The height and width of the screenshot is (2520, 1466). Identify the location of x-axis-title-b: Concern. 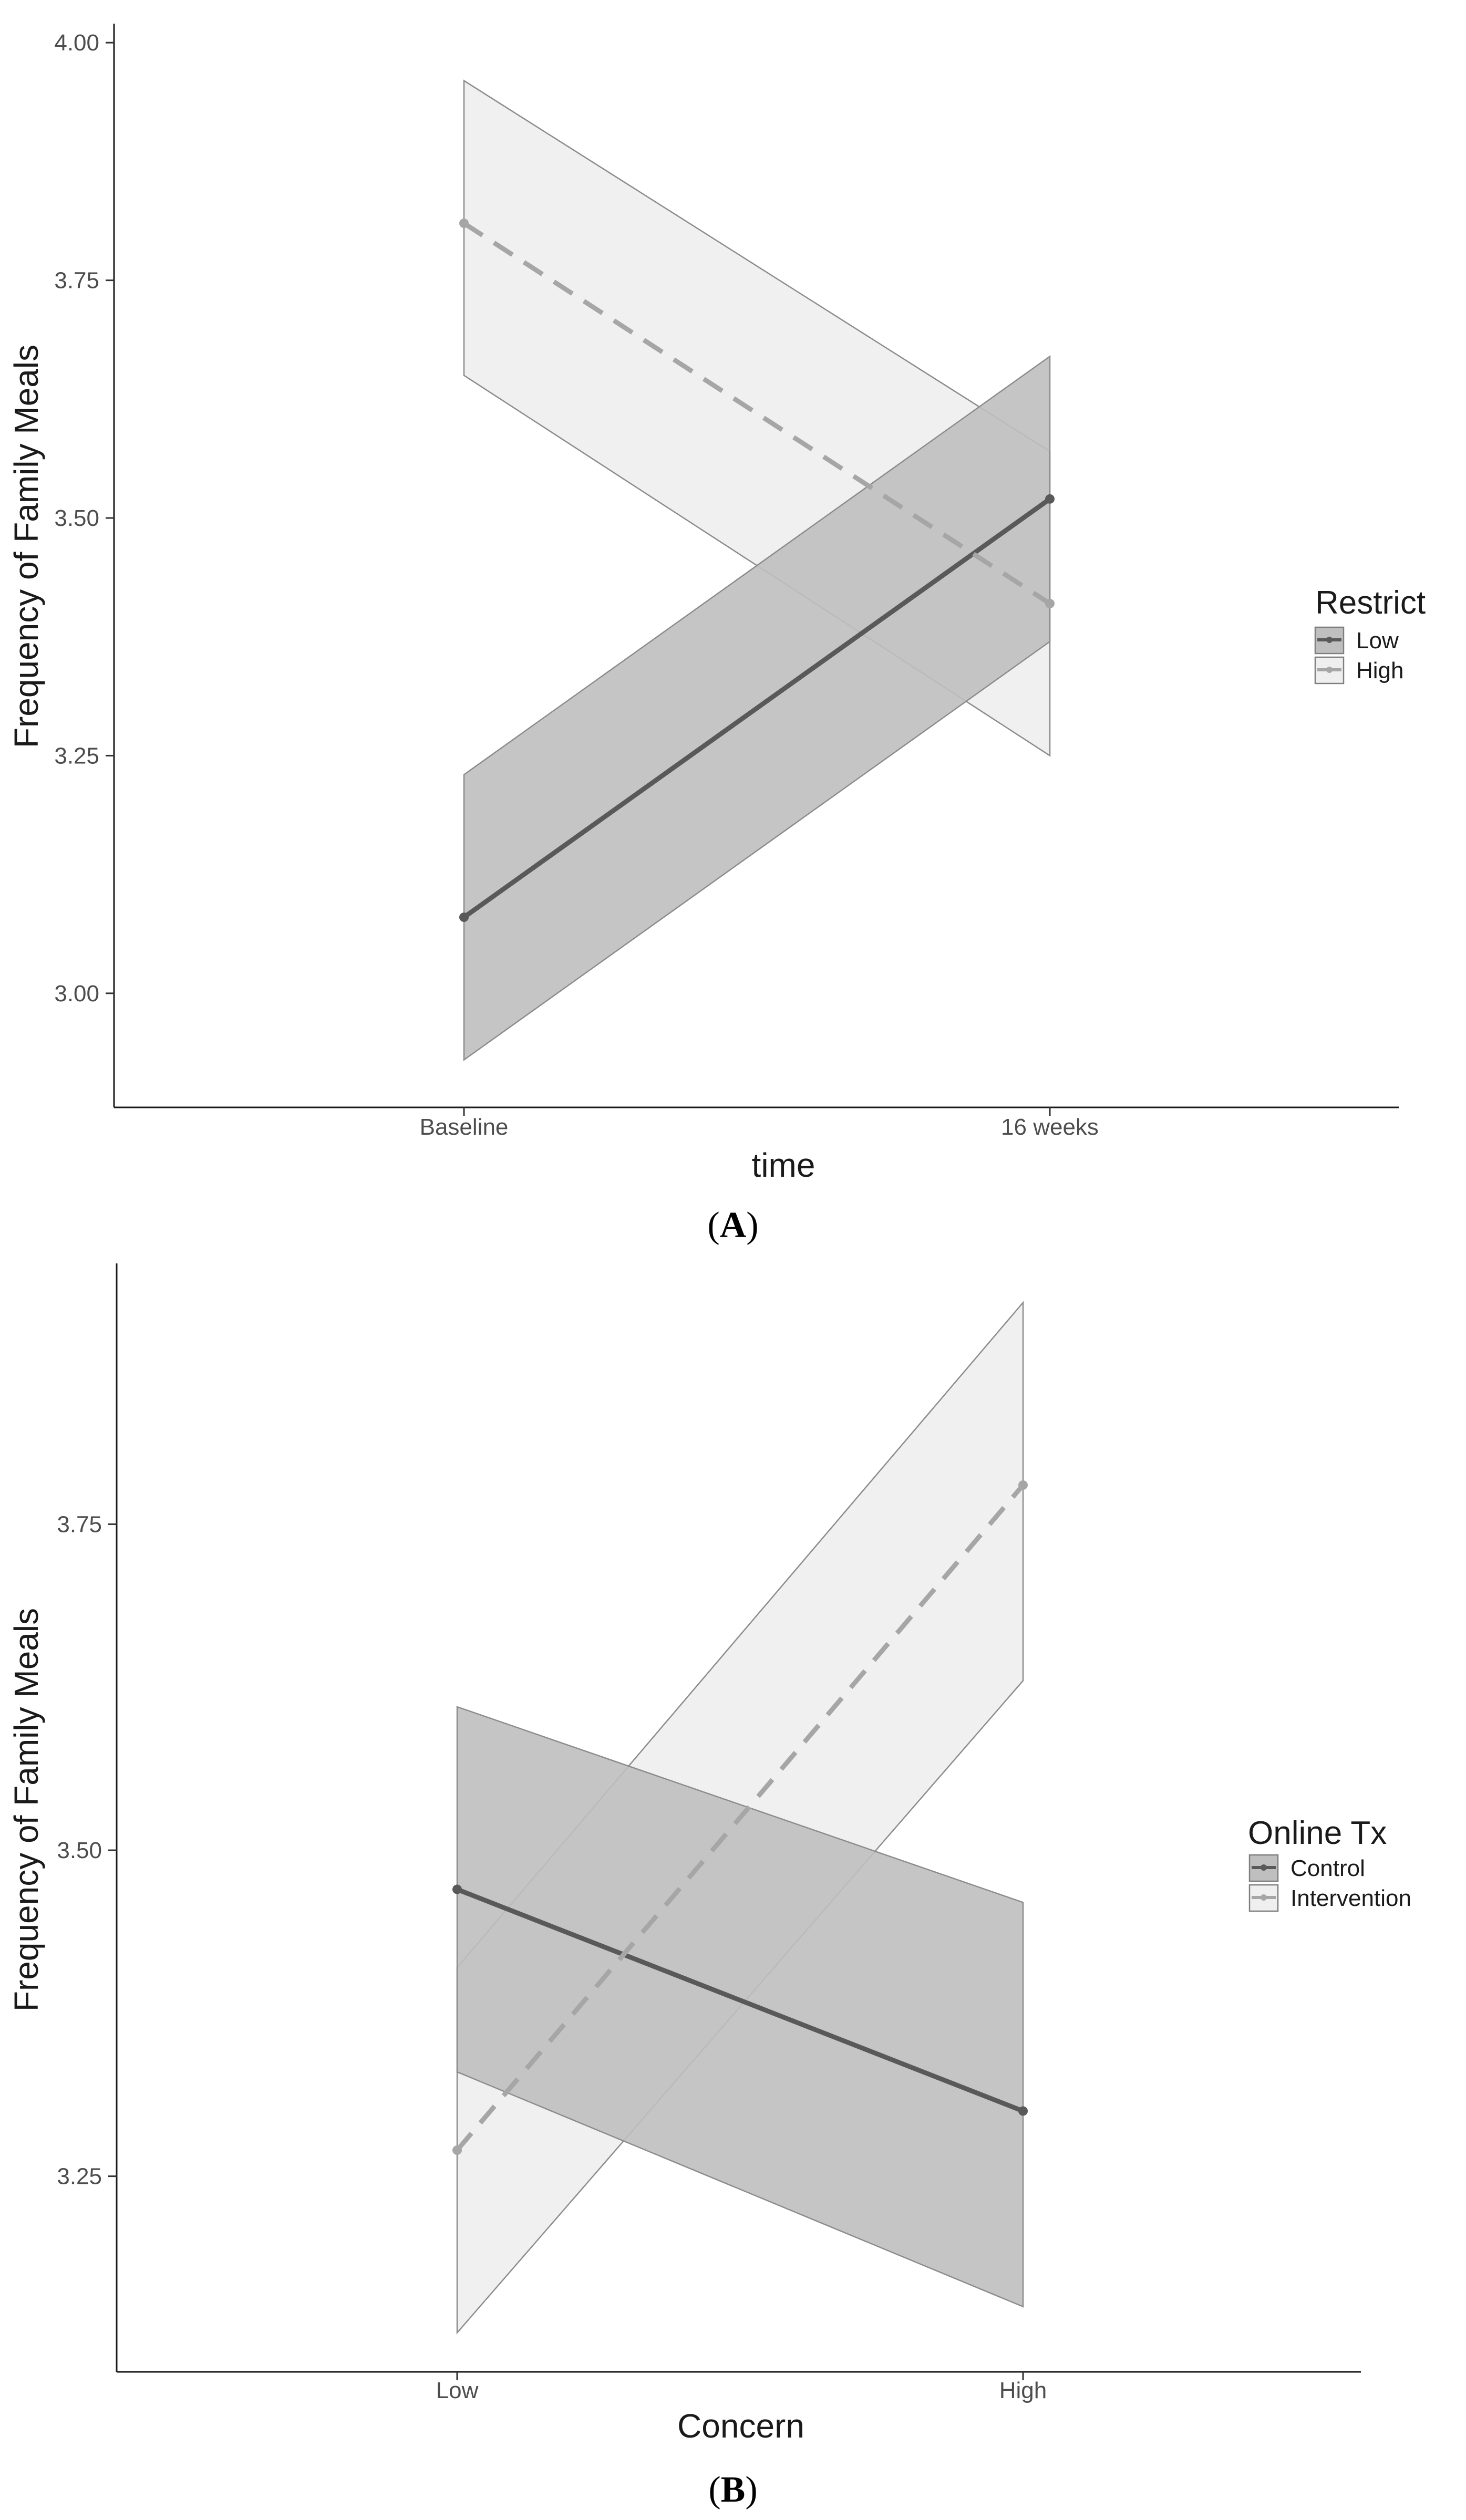
(740, 2426).